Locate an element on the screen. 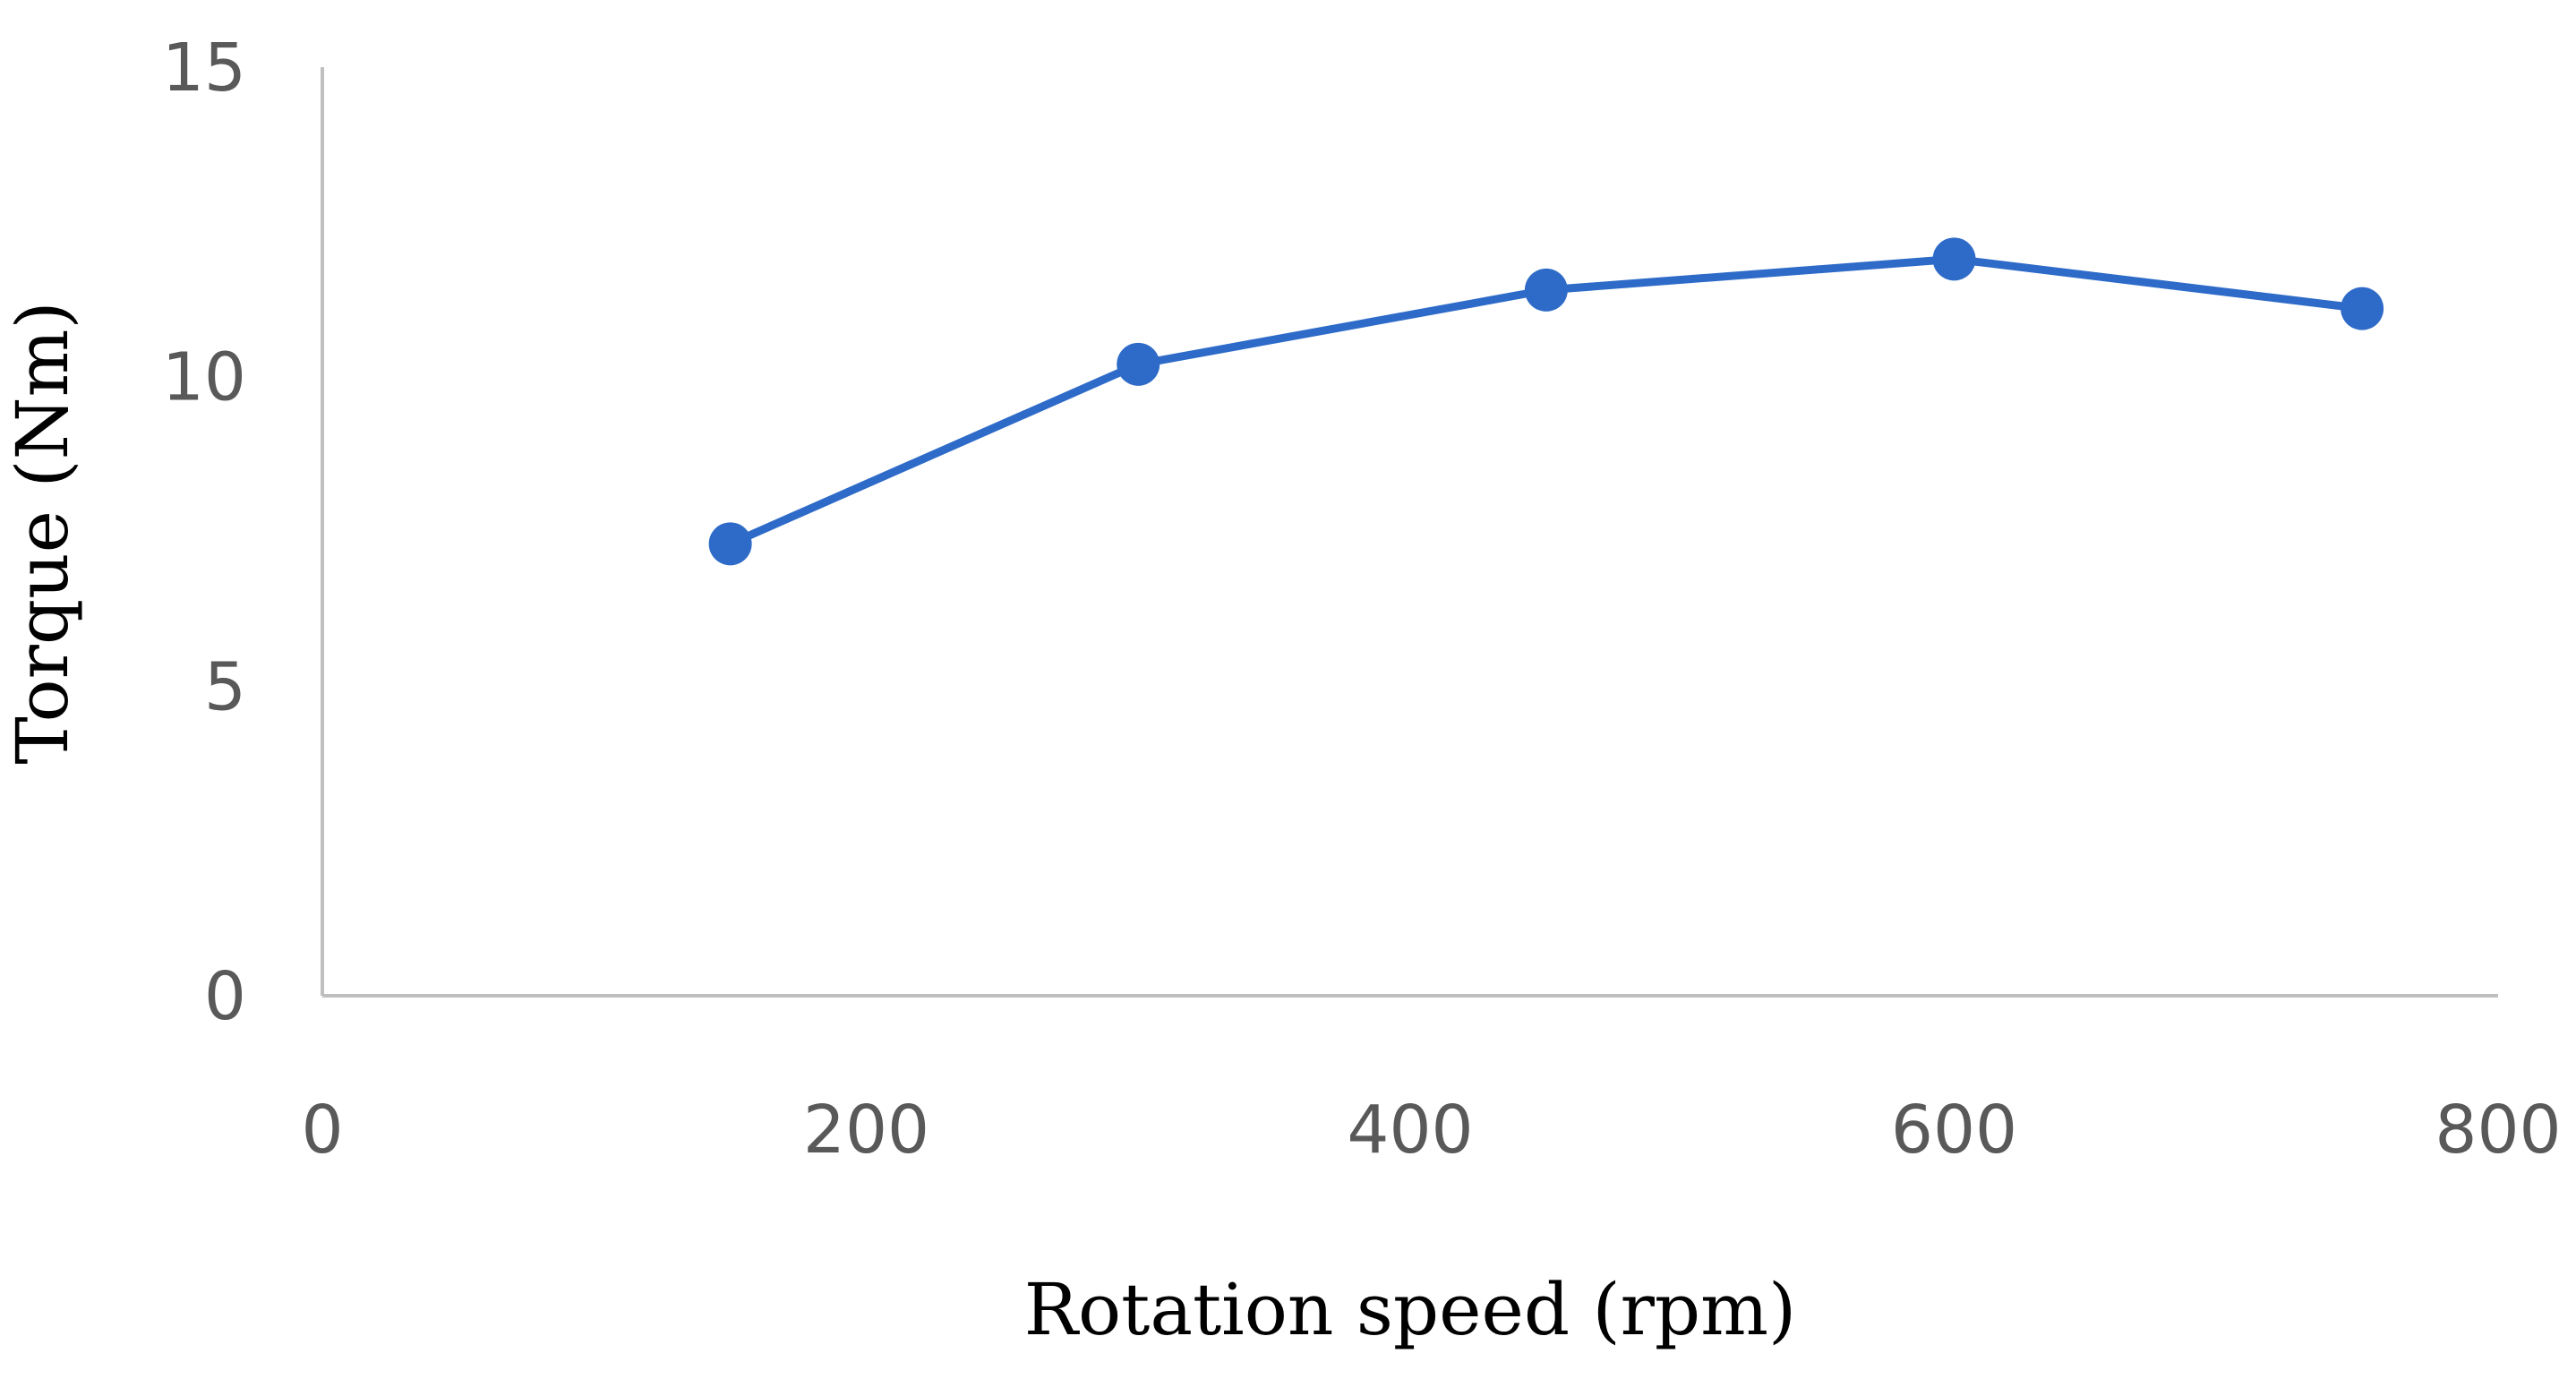 This screenshot has width=2576, height=1379. y-tick-labels: 0 5 10 15 is located at coordinates (204, 532).